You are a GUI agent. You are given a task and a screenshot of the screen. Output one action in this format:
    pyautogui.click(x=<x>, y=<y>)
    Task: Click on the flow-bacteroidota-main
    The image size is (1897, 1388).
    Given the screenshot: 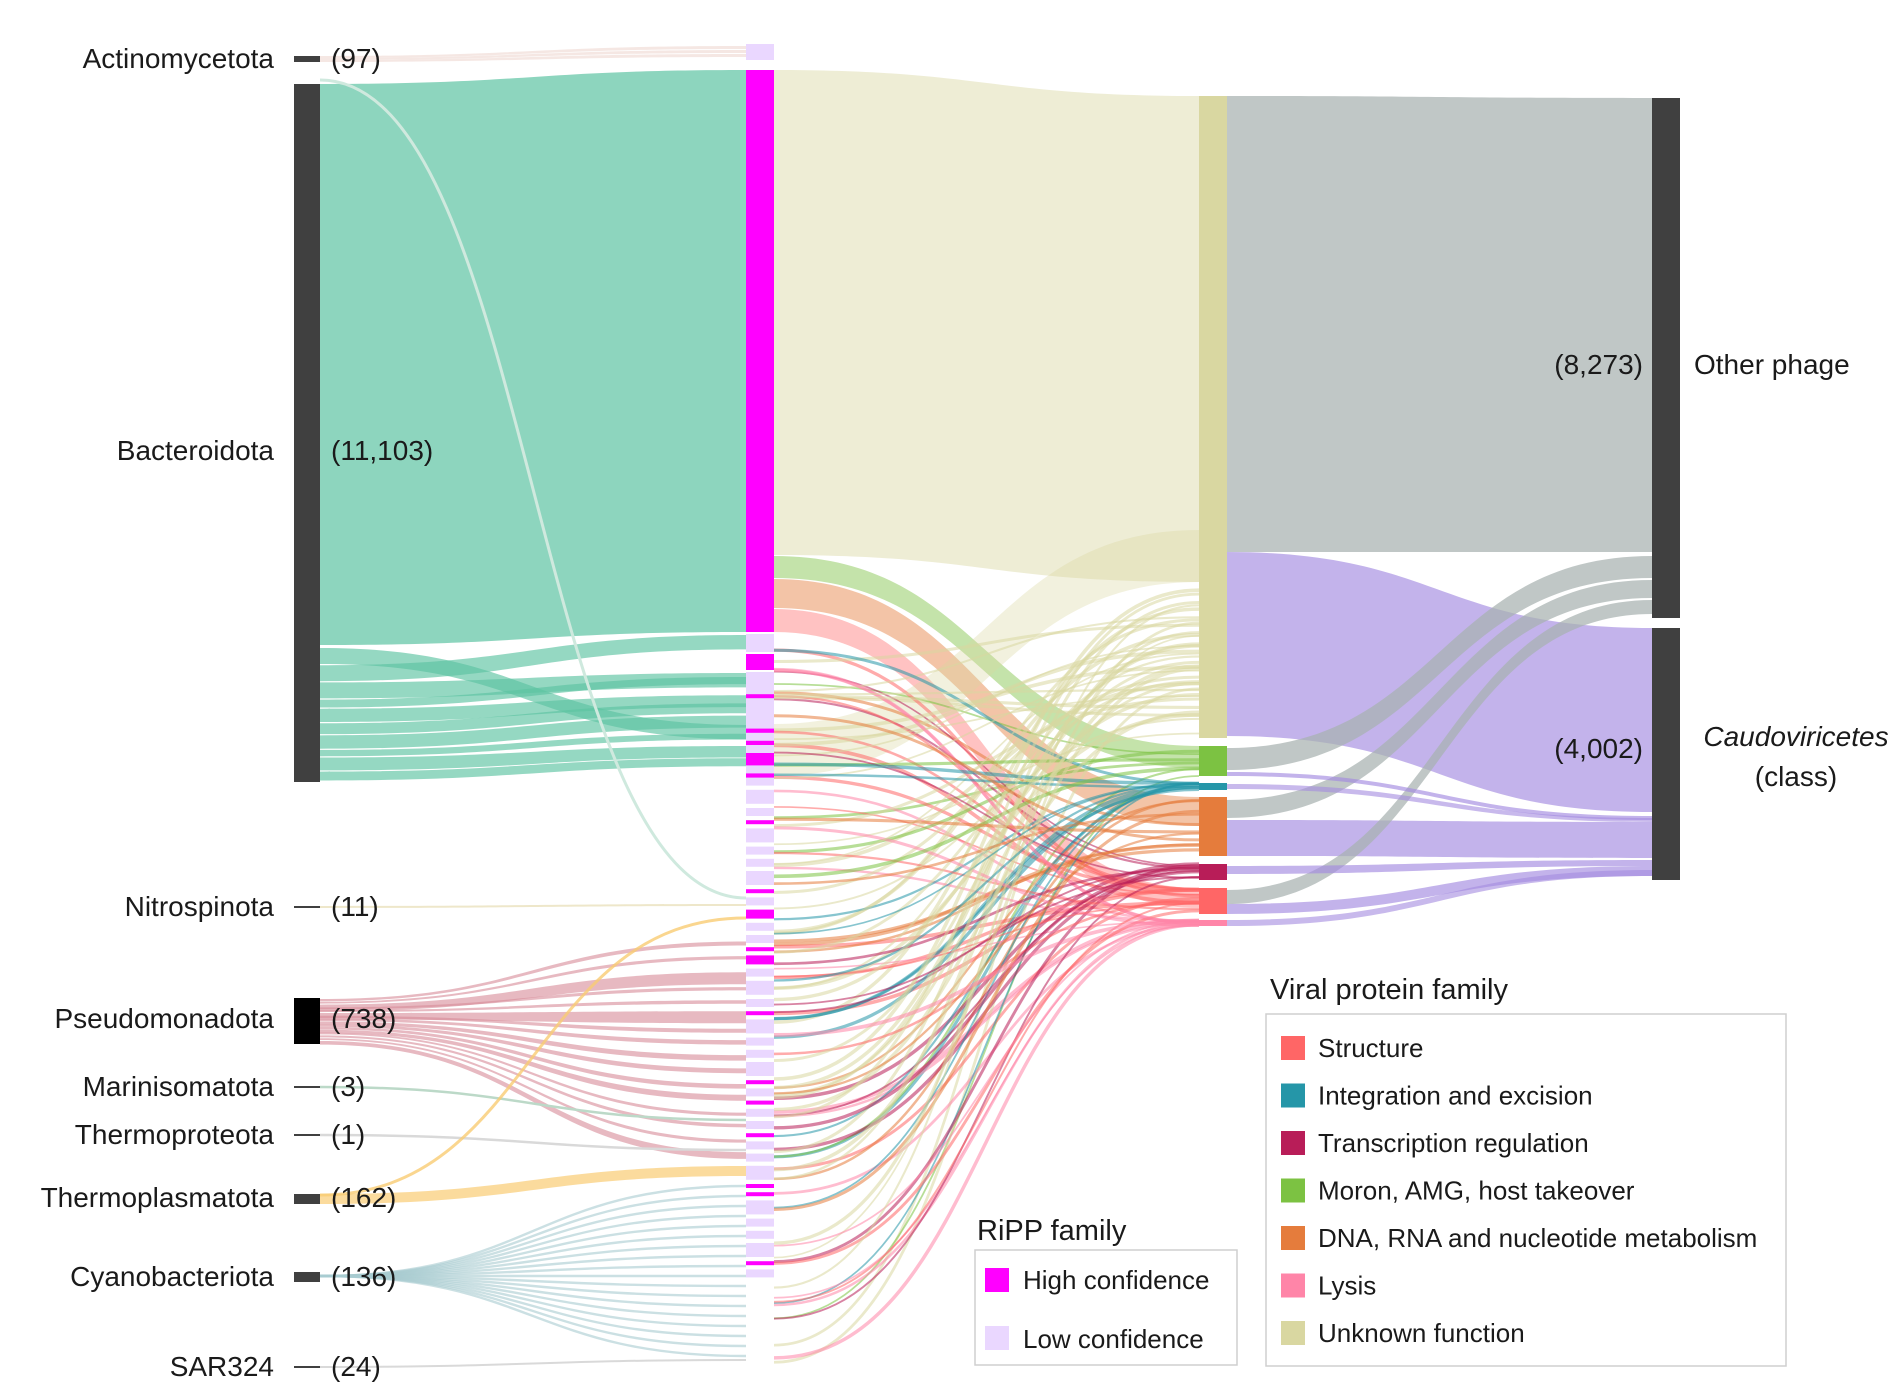 What is the action you would take?
    pyautogui.click(x=533, y=357)
    